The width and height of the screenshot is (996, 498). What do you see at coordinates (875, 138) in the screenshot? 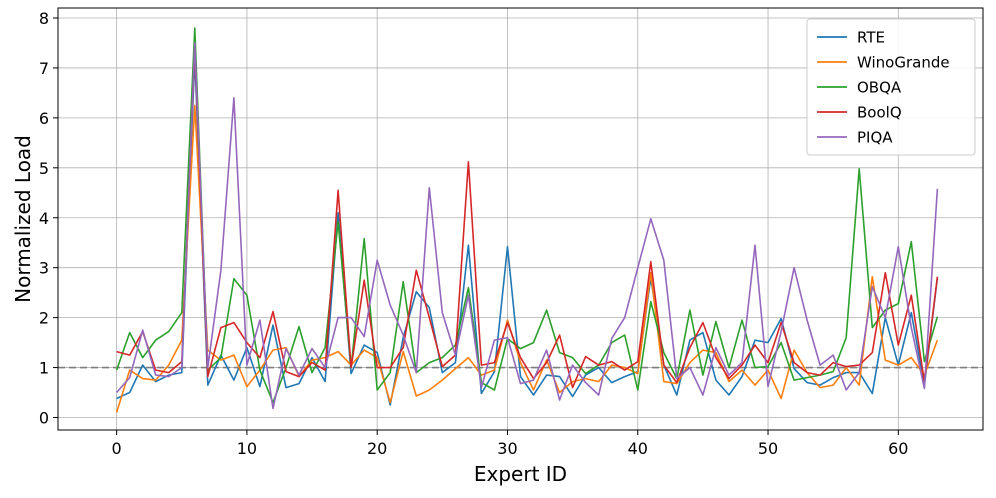
I see `legend-label-piqa: PIQA` at bounding box center [875, 138].